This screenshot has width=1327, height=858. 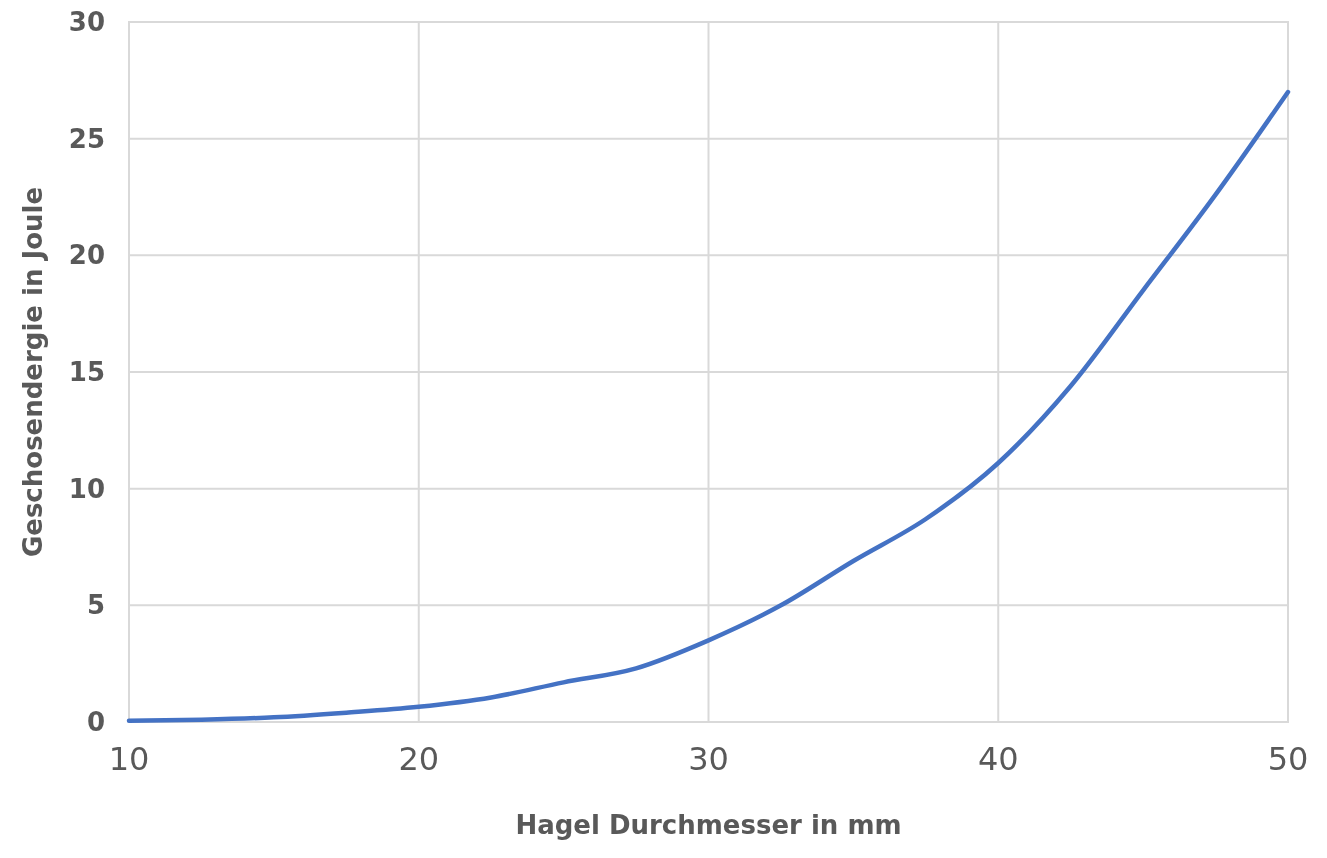 What do you see at coordinates (86, 138) in the screenshot?
I see `y-tick-label: 25` at bounding box center [86, 138].